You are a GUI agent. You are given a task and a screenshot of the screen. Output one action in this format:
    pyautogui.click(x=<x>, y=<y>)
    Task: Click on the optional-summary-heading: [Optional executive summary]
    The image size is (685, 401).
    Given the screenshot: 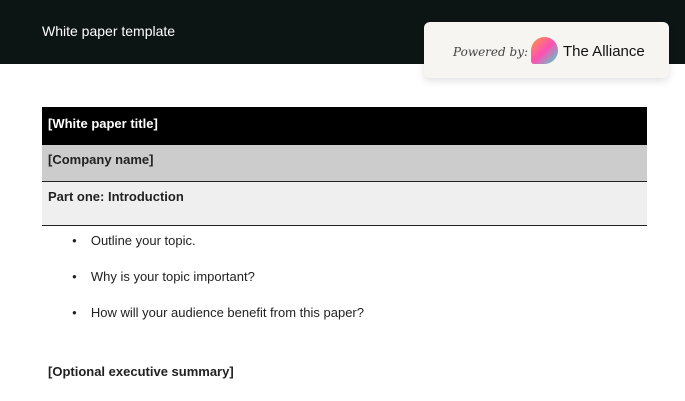 What is the action you would take?
    pyautogui.click(x=141, y=371)
    